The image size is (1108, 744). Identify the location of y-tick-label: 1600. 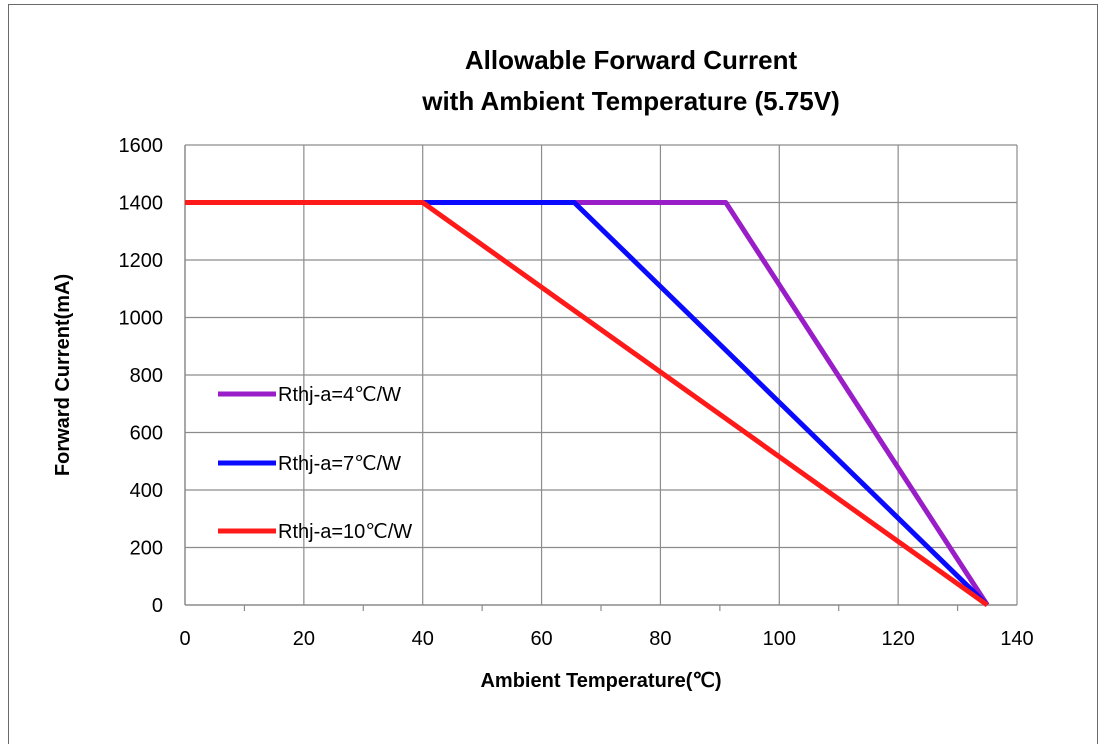
(141, 146).